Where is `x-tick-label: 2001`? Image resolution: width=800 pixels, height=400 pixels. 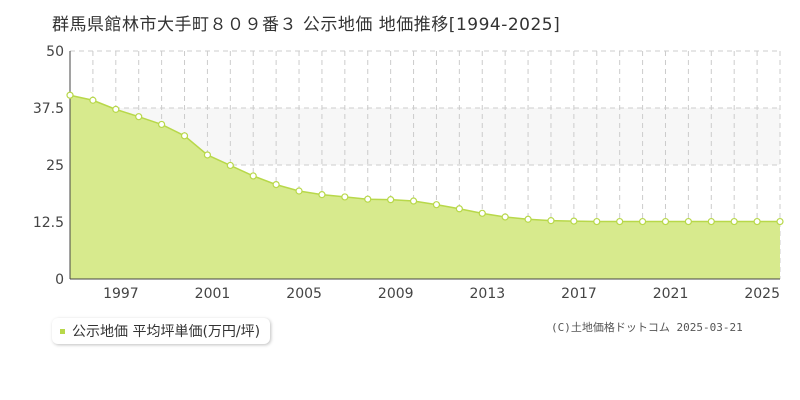
x-tick-label: 2001 is located at coordinates (213, 294).